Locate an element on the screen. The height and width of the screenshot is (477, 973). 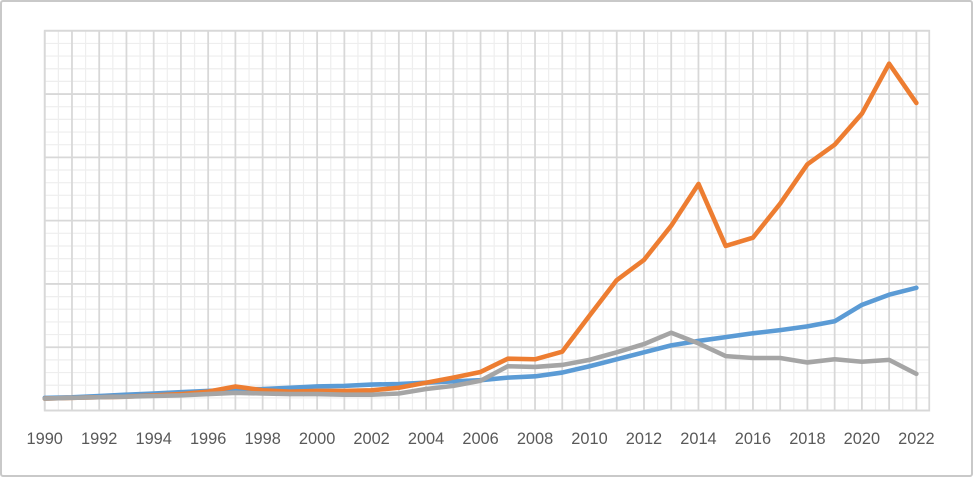
x-axis-tick-label: 1990 is located at coordinates (45, 439).